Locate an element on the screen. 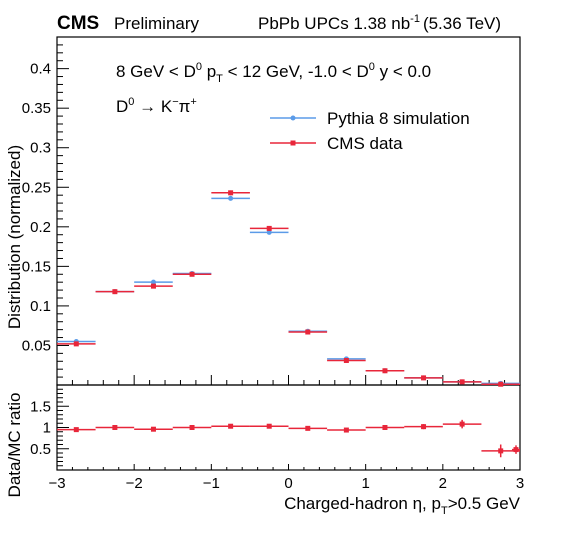  experiment-label: CMS is located at coordinates (78, 23).